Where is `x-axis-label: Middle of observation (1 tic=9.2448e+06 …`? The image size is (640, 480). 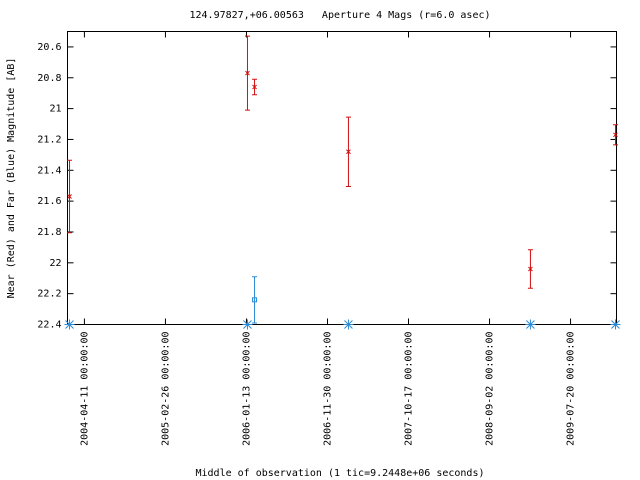
x-axis-label: Middle of observation (1 tic=9.2448e+06 … is located at coordinates (340, 473).